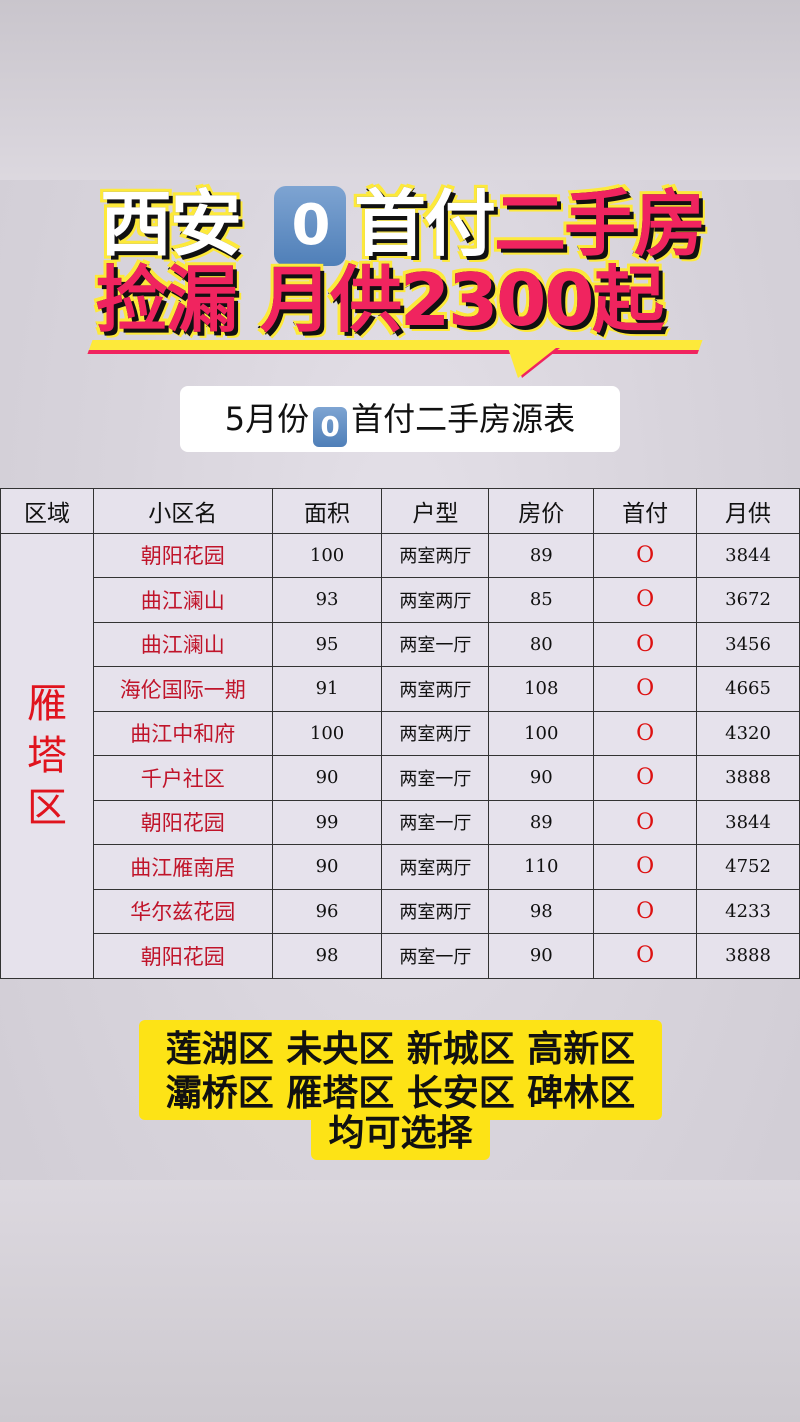  Describe the element at coordinates (310, 226) in the screenshot. I see `zero-badge-icon: 0` at that location.